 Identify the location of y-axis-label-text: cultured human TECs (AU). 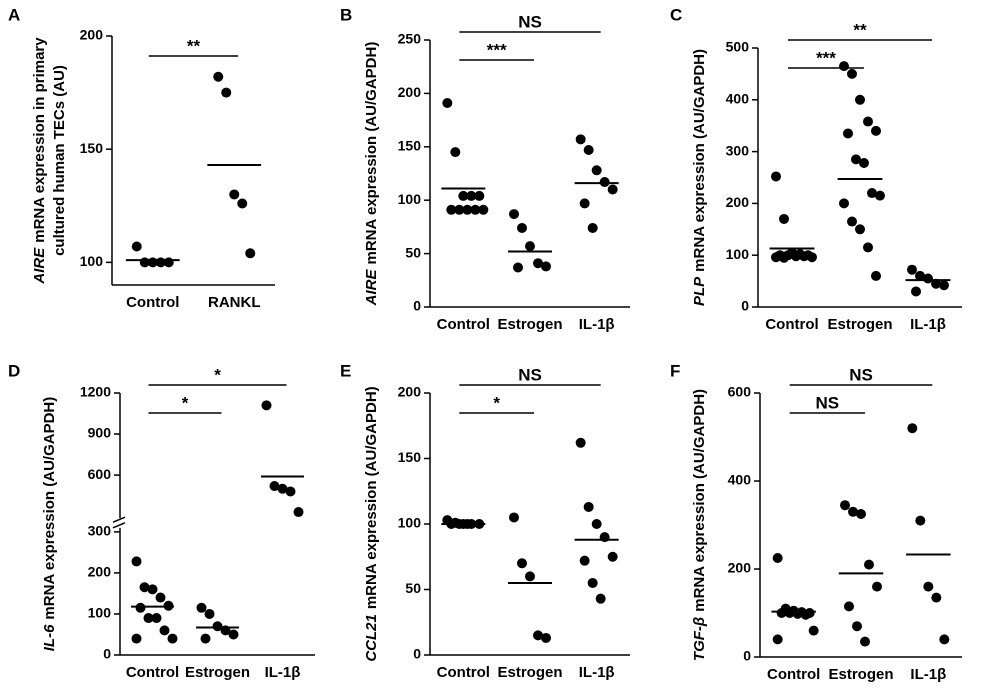
(59, 160).